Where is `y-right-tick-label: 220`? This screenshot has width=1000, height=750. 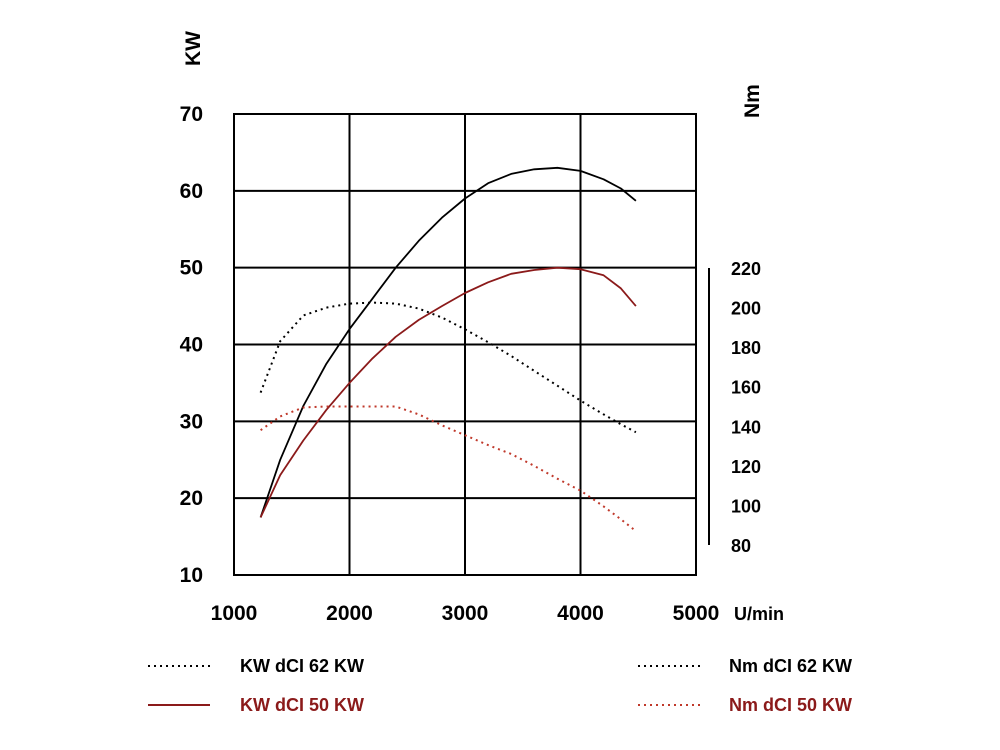 y-right-tick-label: 220 is located at coordinates (746, 269).